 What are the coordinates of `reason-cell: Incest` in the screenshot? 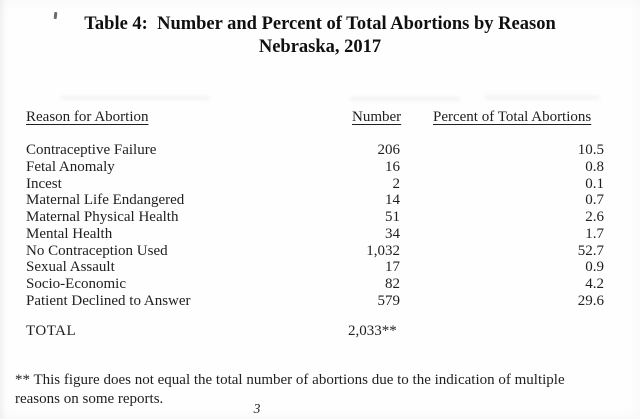 It's located at (44, 183).